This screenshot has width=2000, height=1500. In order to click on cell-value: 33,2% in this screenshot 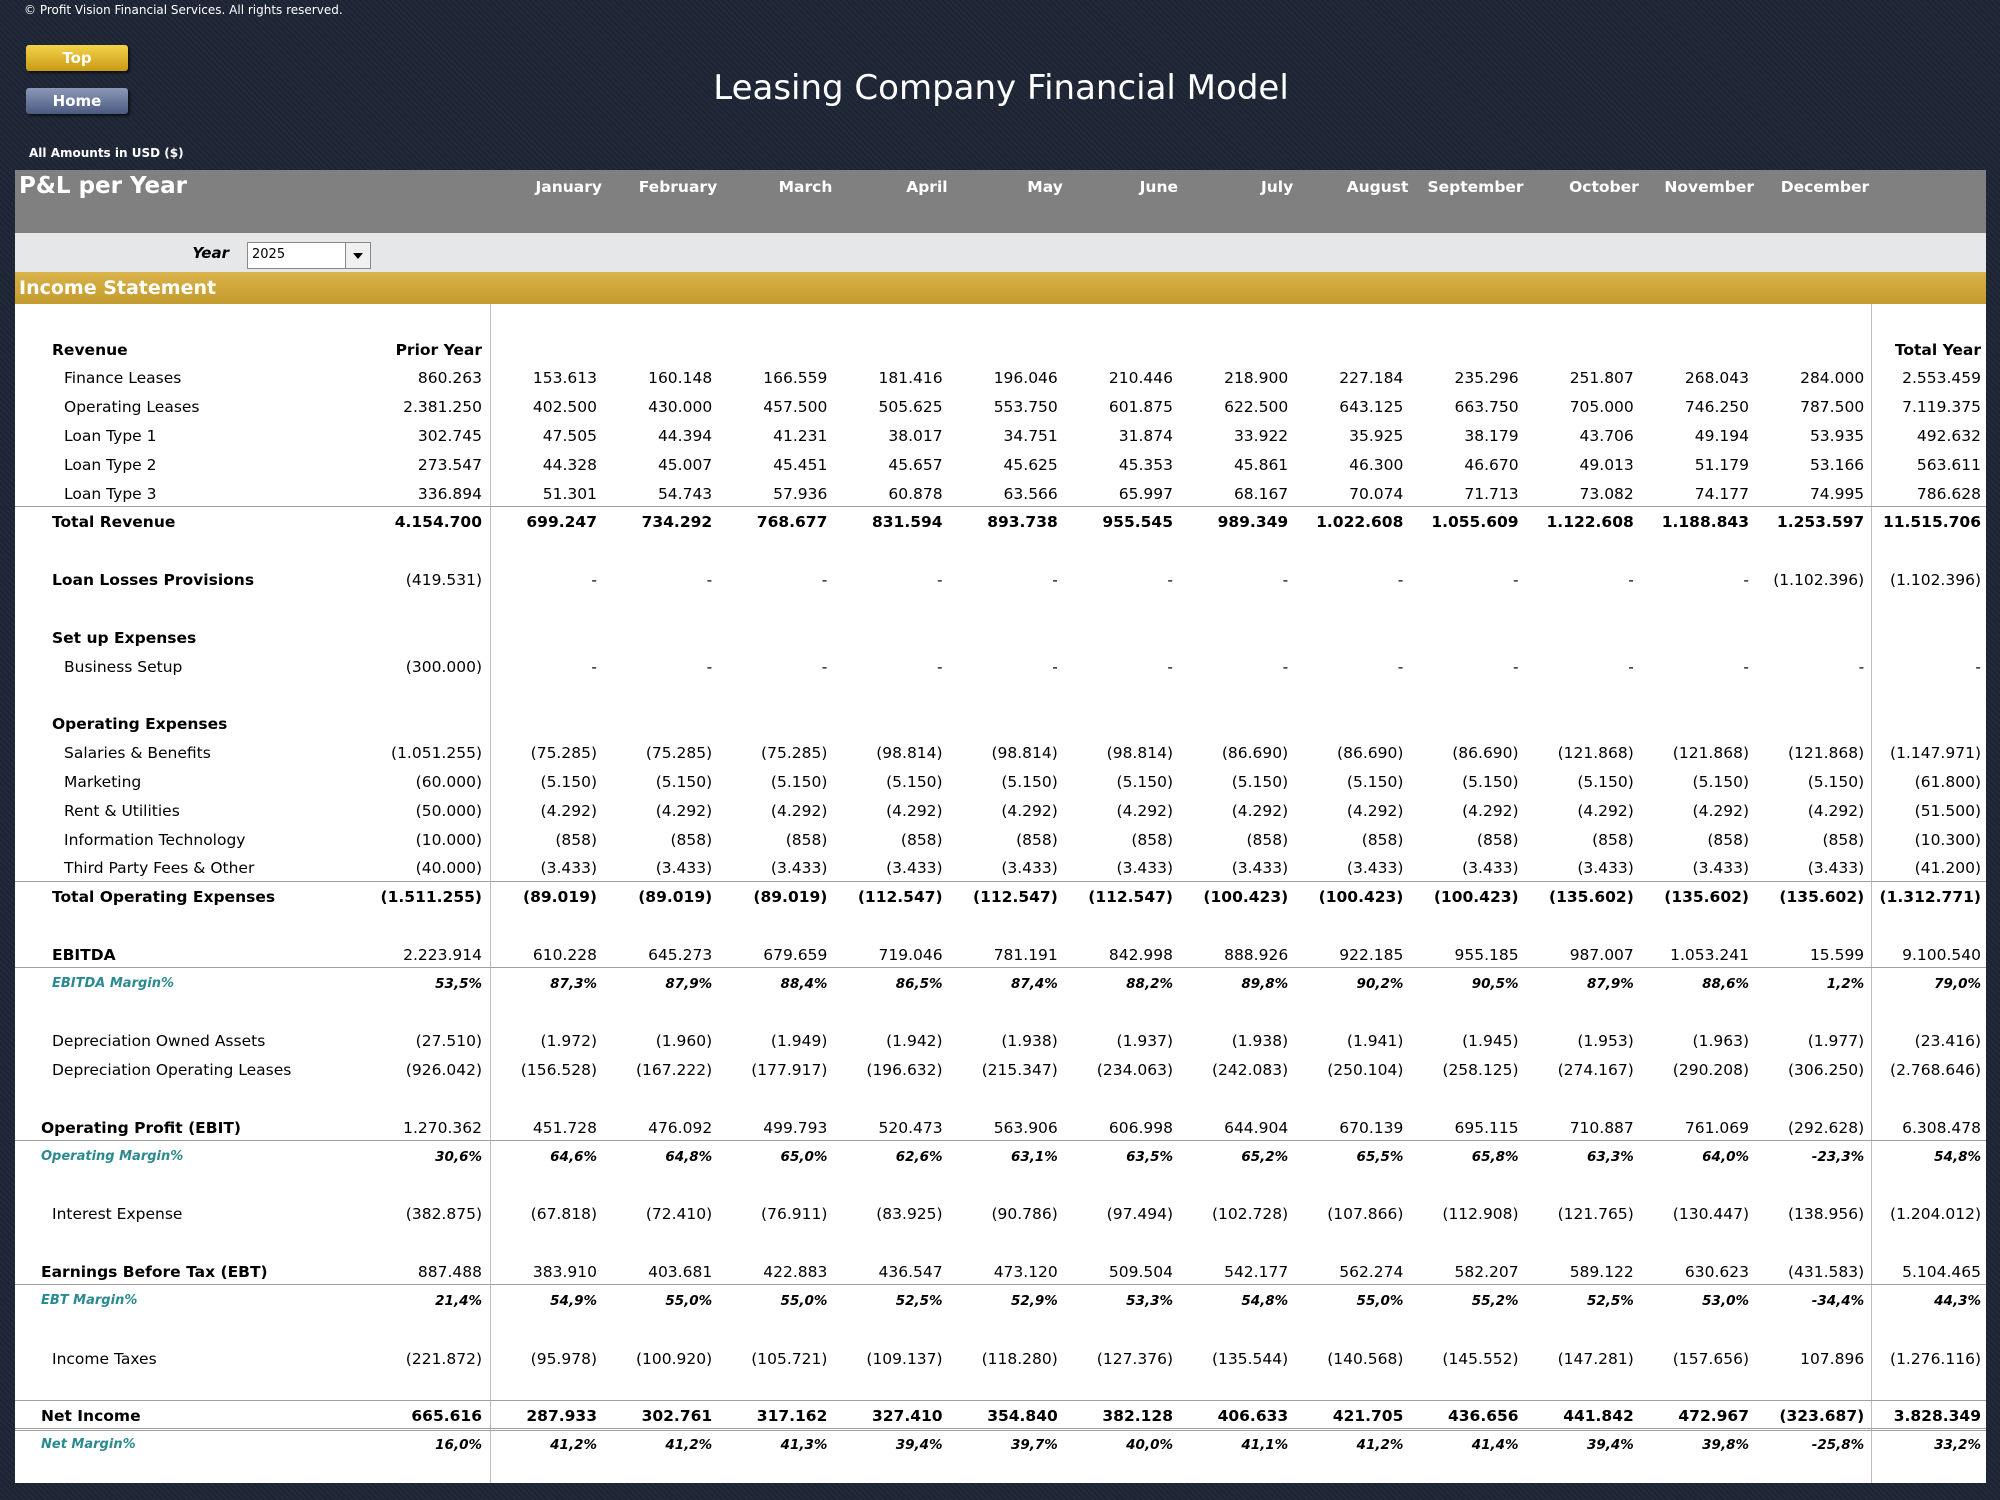, I will do `click(1957, 1445)`.